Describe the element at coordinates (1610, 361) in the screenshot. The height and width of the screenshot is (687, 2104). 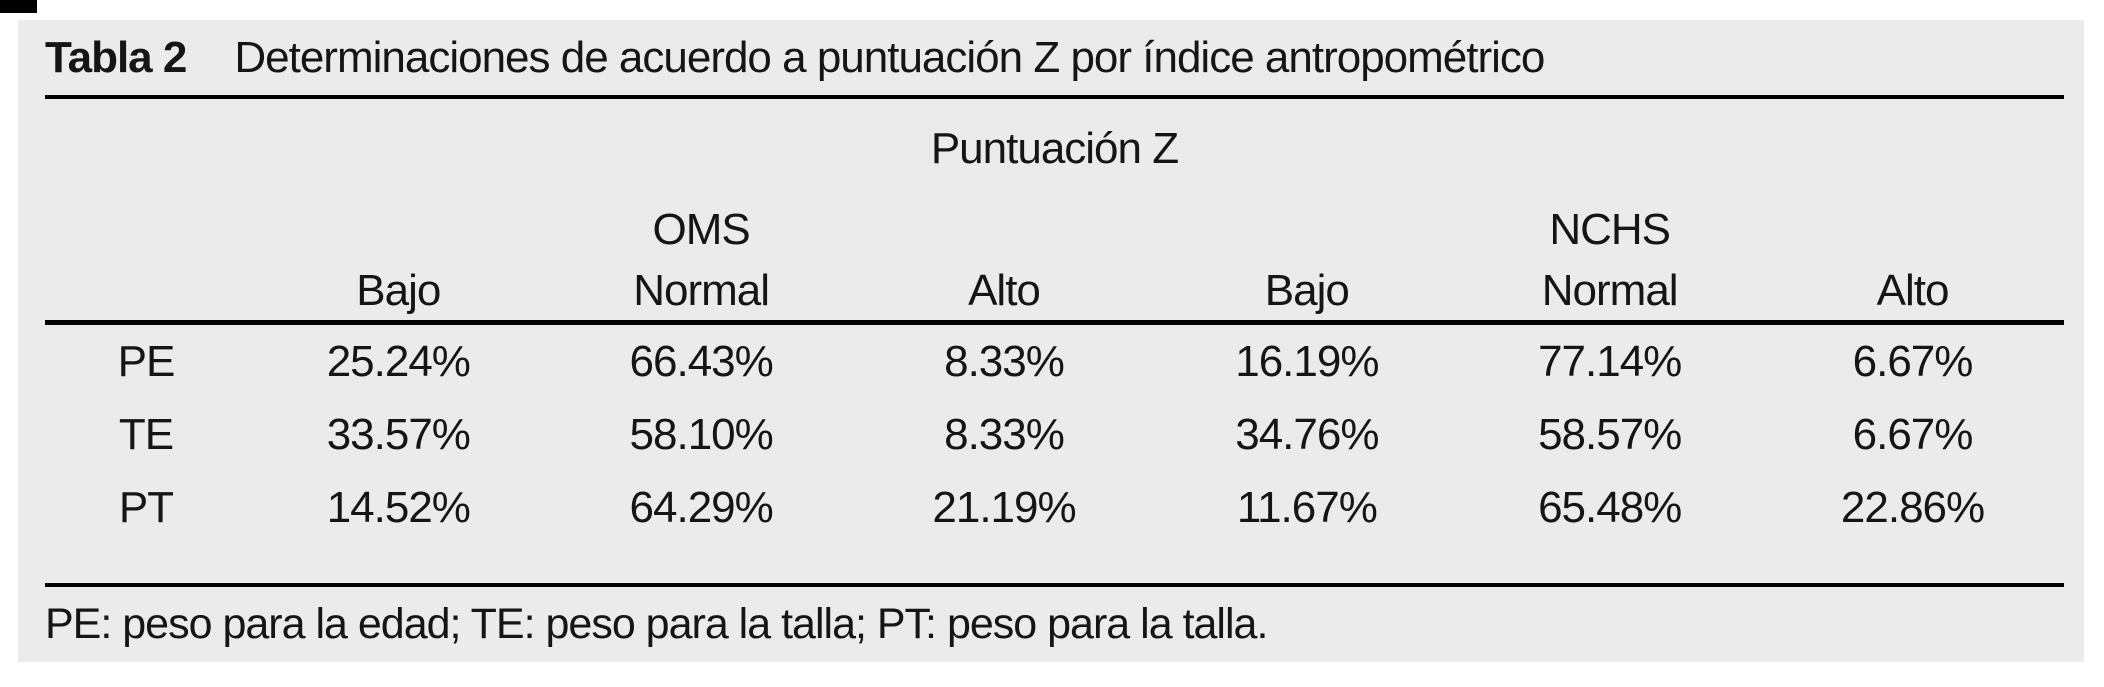
I see `table-cell: 77.14%` at that location.